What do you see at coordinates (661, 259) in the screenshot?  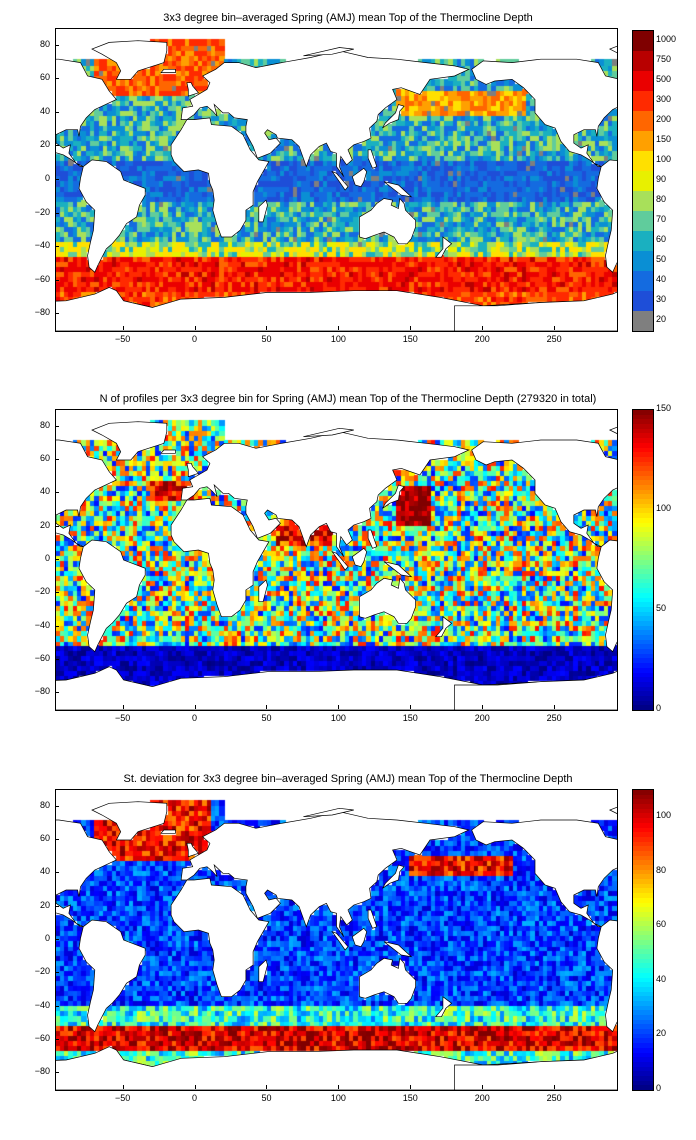 I see `colorbar-label: 50` at bounding box center [661, 259].